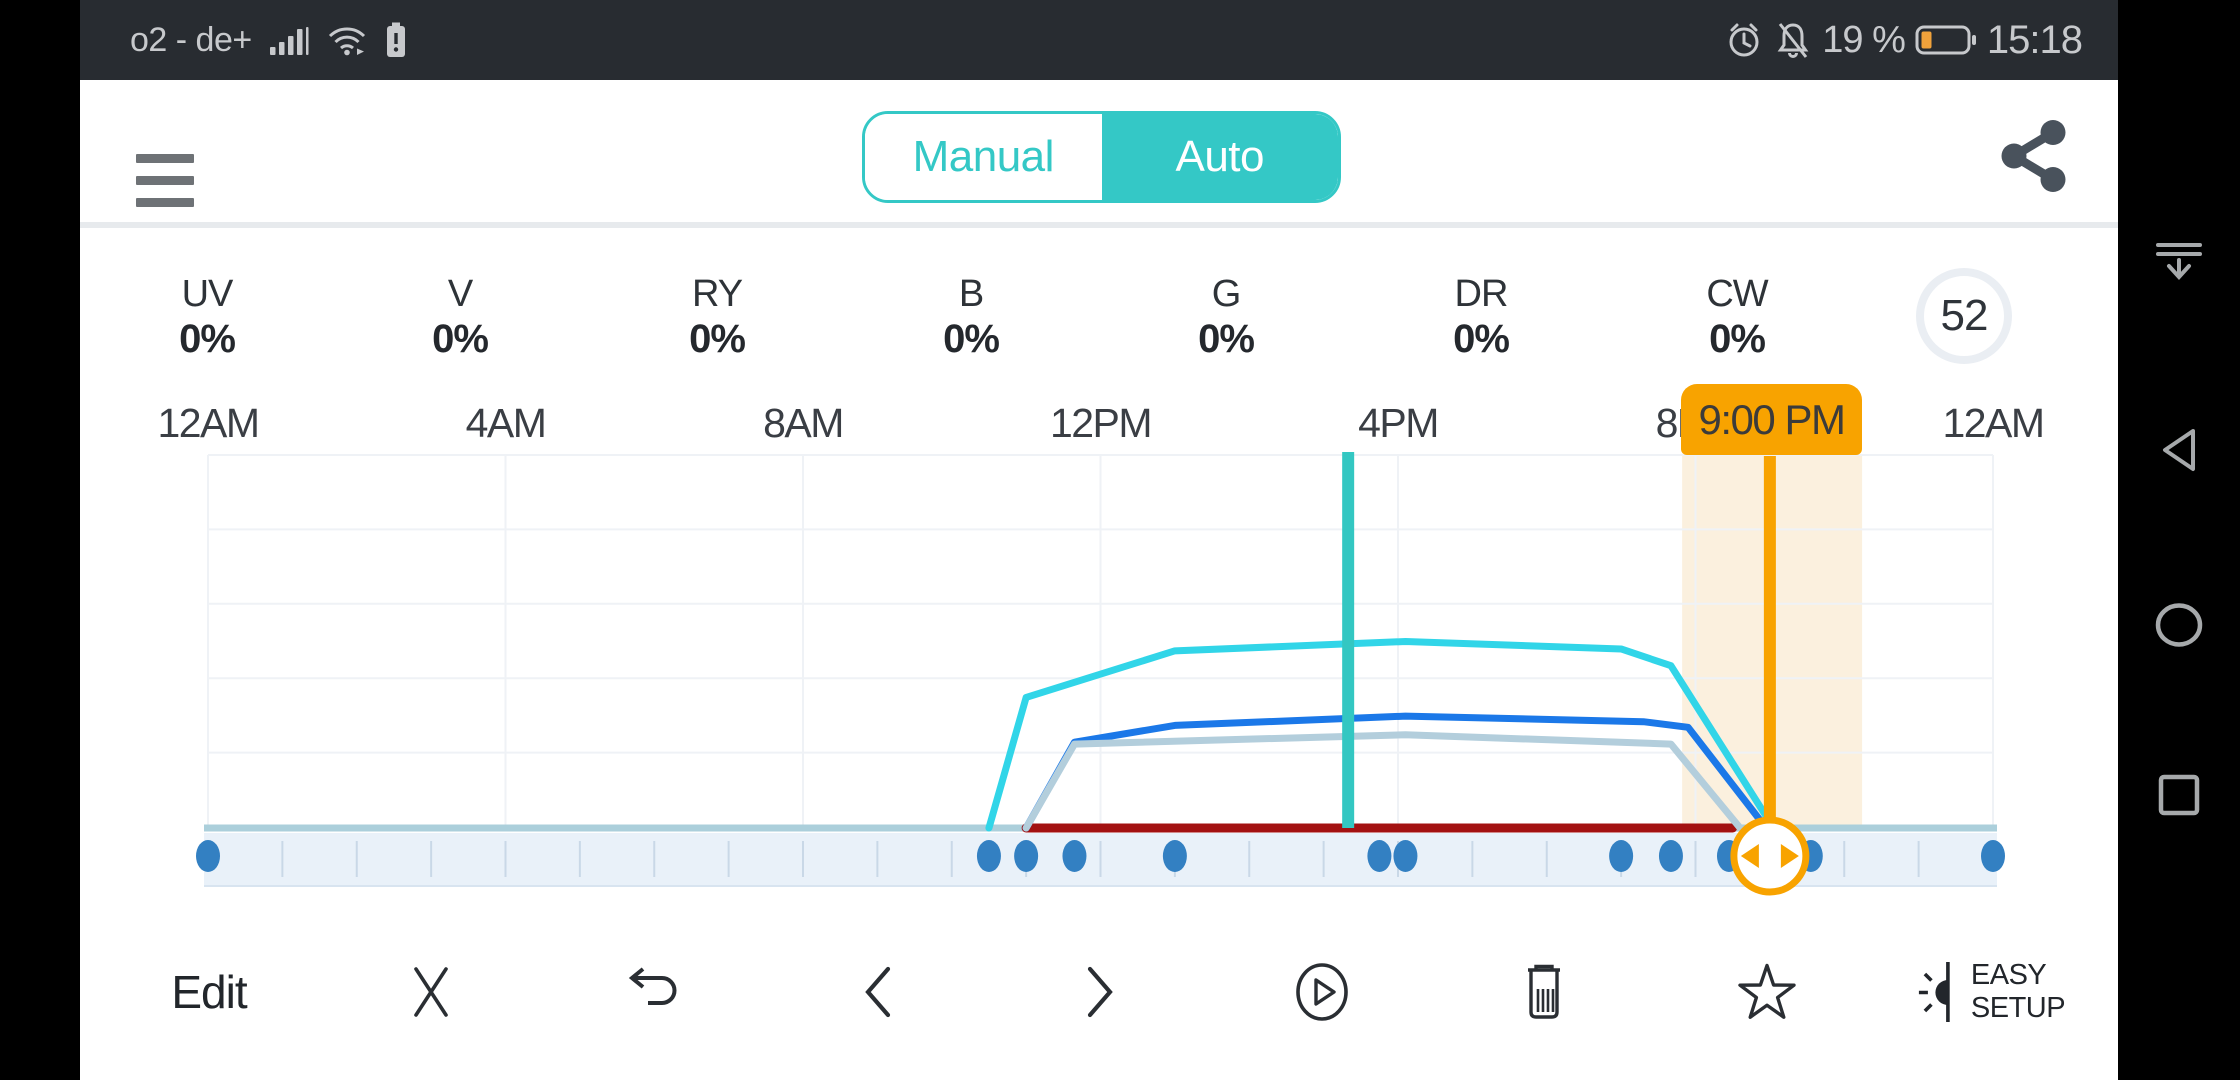  Describe the element at coordinates (166, 181) in the screenshot. I see `menu-icon` at that location.